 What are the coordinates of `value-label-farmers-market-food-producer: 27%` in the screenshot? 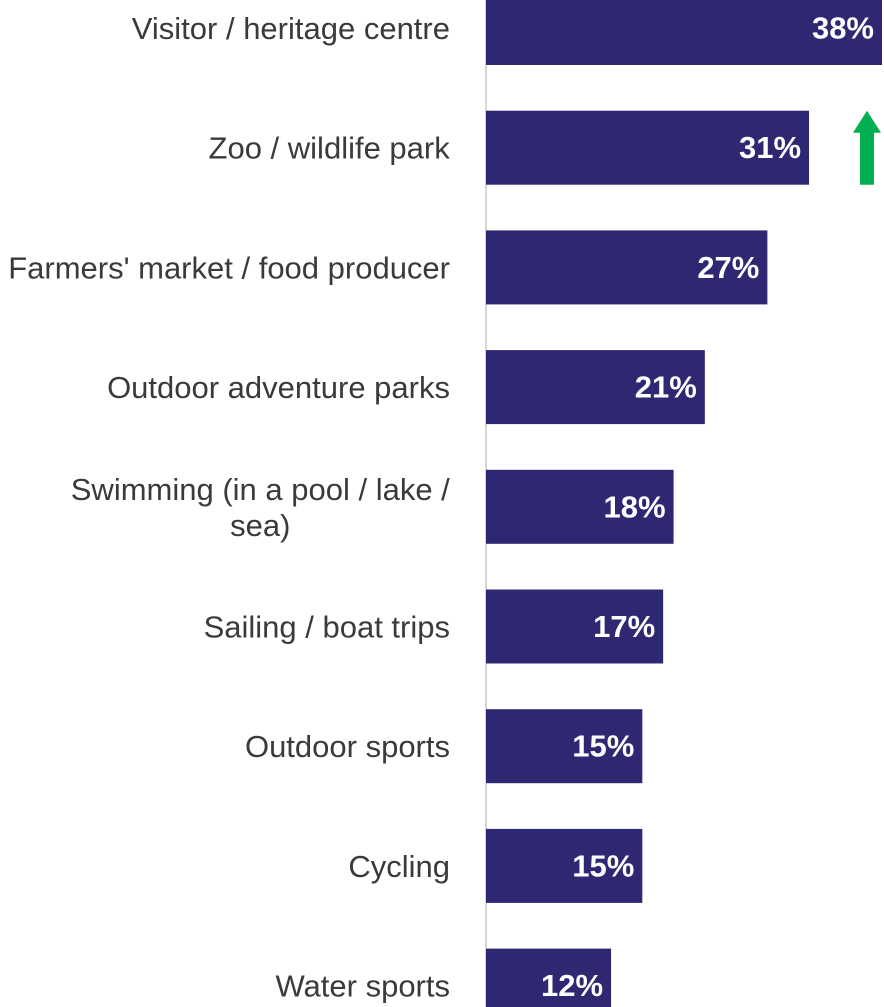 It's located at (728, 267).